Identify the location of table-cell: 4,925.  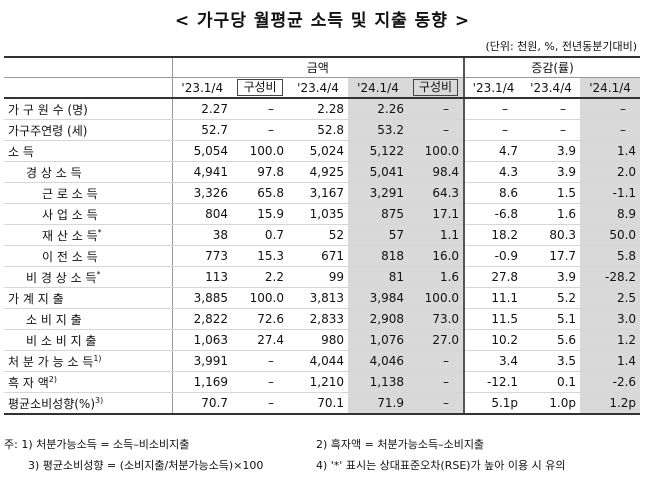
(318, 172).